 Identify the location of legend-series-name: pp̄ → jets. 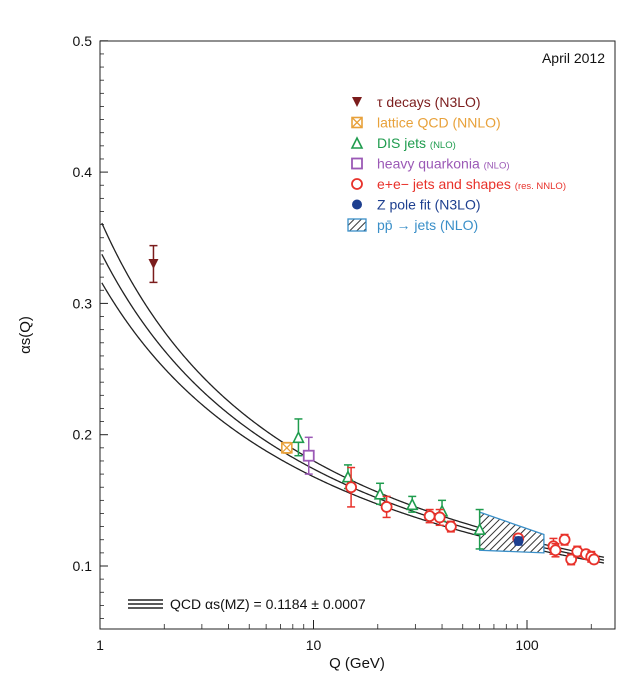
(408, 225).